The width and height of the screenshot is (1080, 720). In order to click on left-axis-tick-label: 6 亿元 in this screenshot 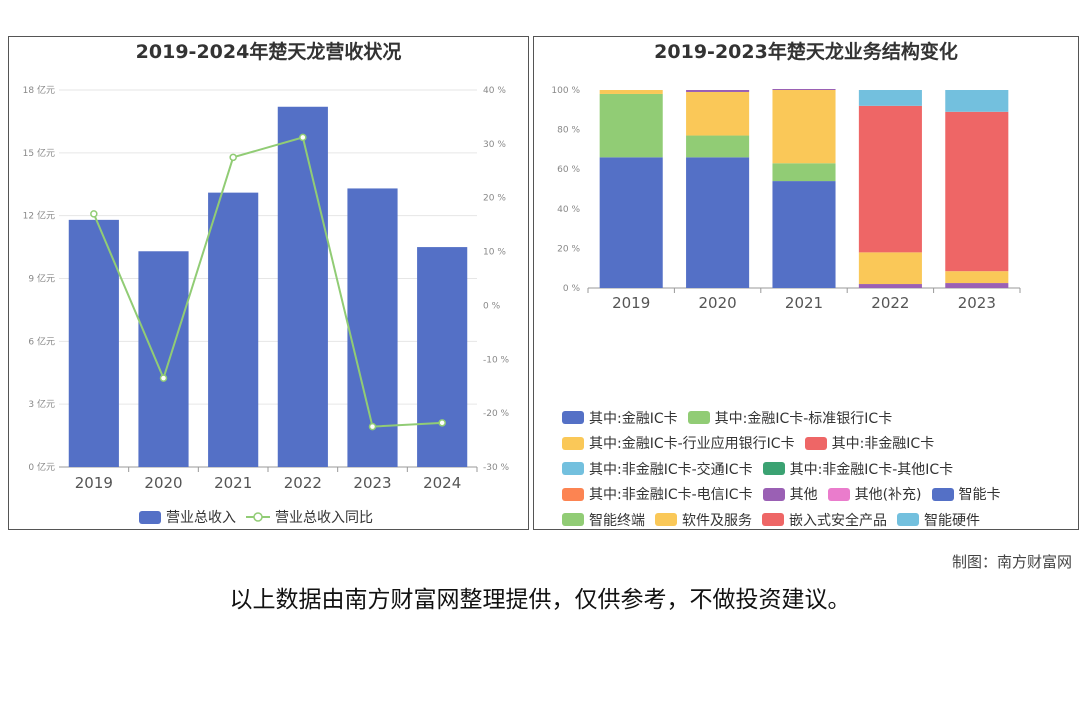, I will do `click(41, 341)`.